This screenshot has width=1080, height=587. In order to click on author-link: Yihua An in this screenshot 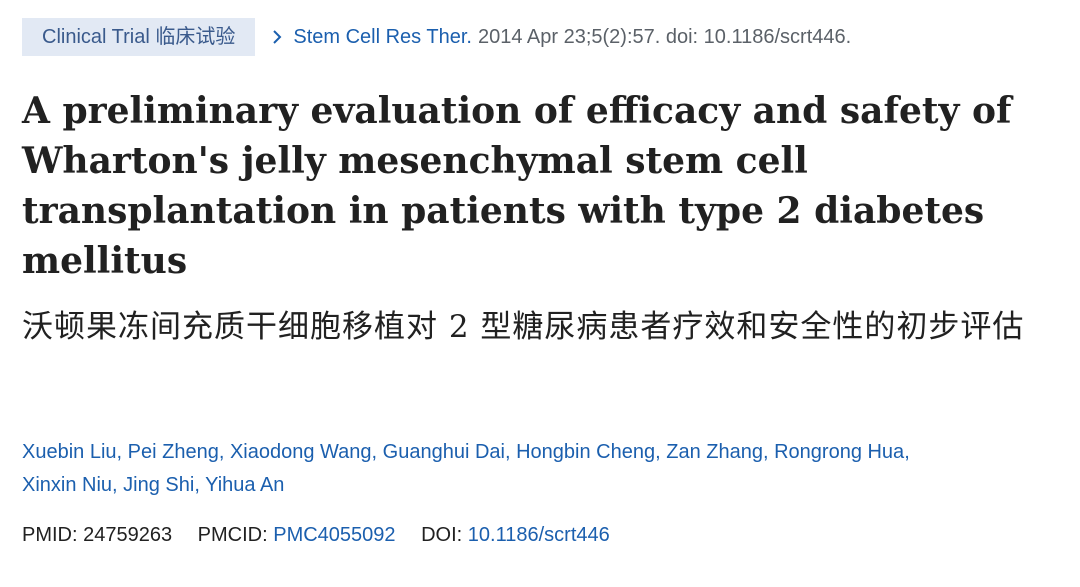, I will do `click(245, 485)`.